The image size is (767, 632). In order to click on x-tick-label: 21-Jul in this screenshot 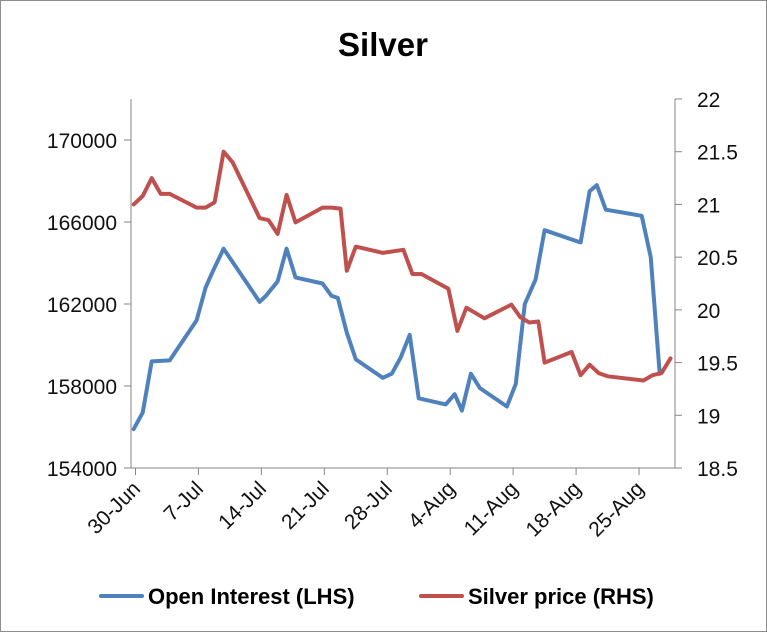, I will do `click(305, 505)`.